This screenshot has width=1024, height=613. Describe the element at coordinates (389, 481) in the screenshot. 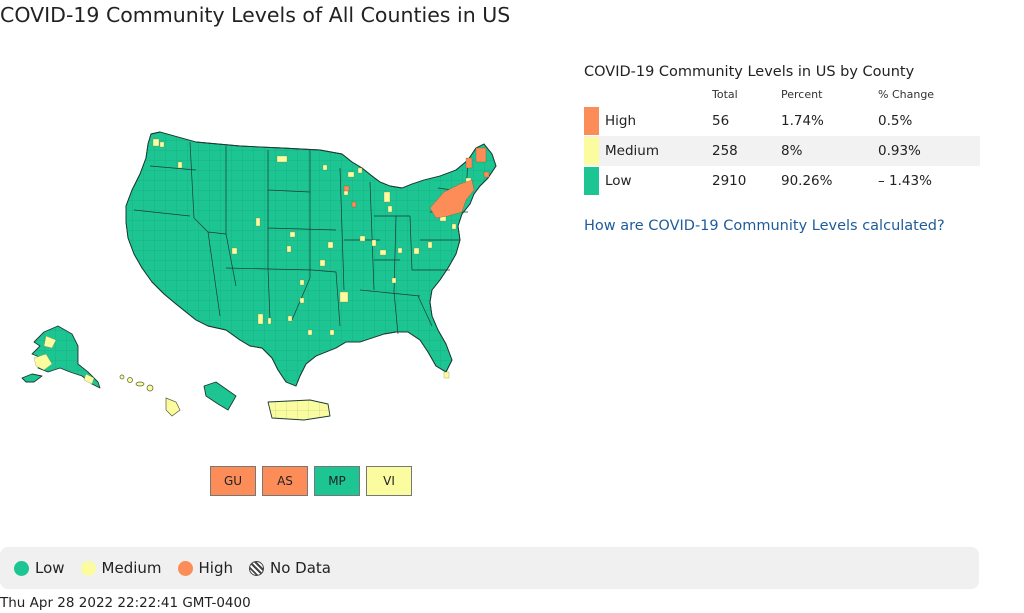

I see `territory-button-vi: VI` at that location.